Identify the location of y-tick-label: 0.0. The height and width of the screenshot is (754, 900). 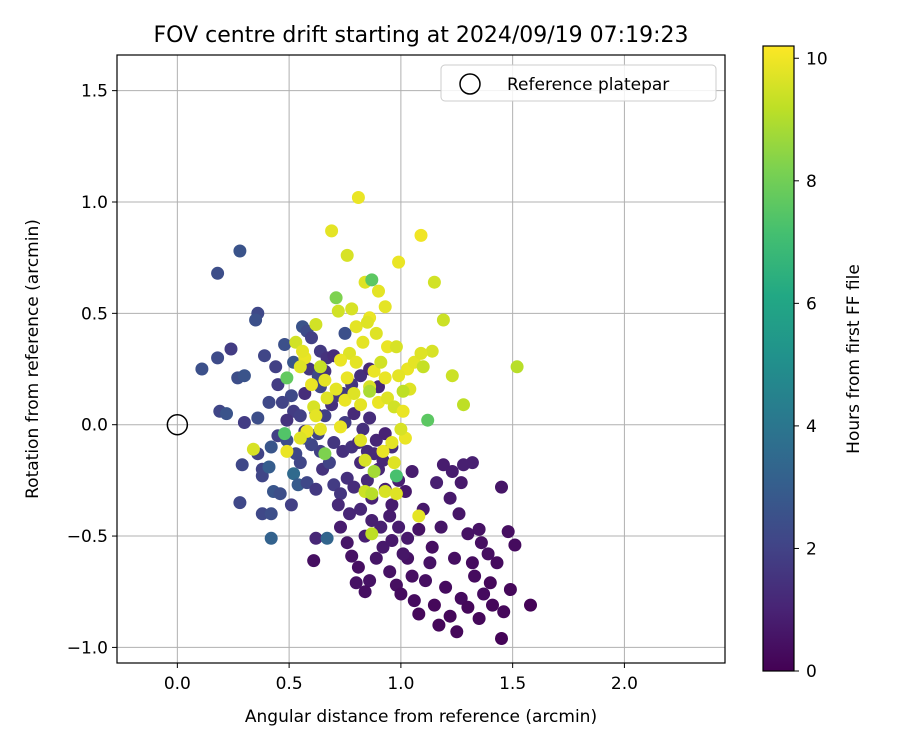
(94, 426).